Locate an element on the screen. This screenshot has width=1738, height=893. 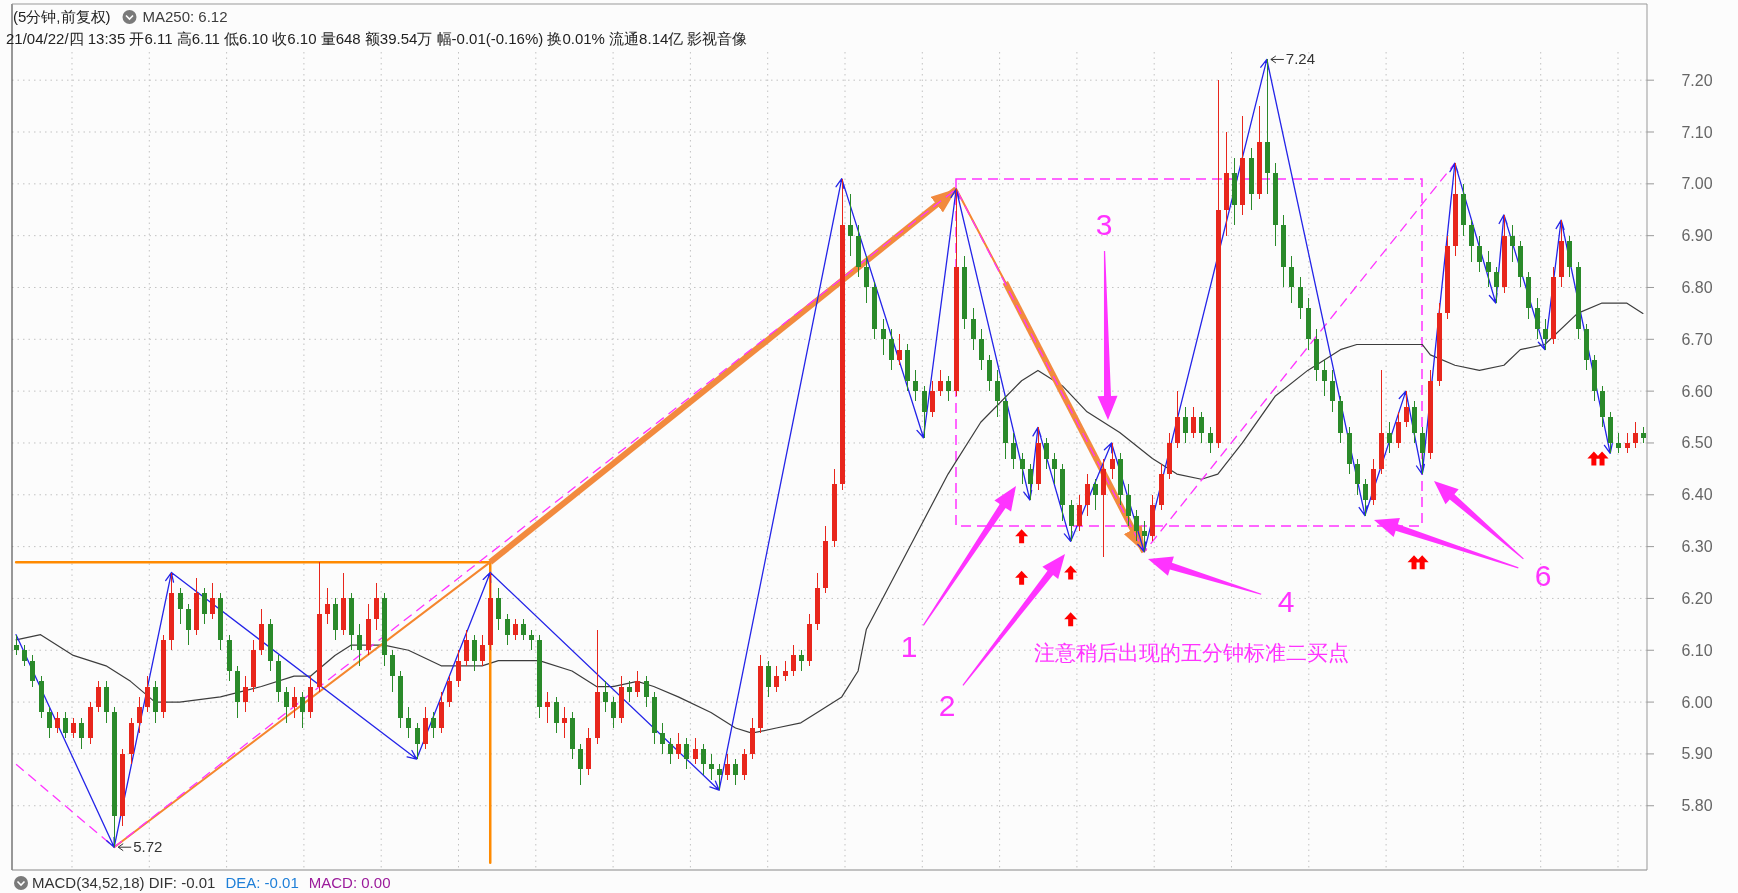
y-tick-label: 6.90 is located at coordinates (1697, 236).